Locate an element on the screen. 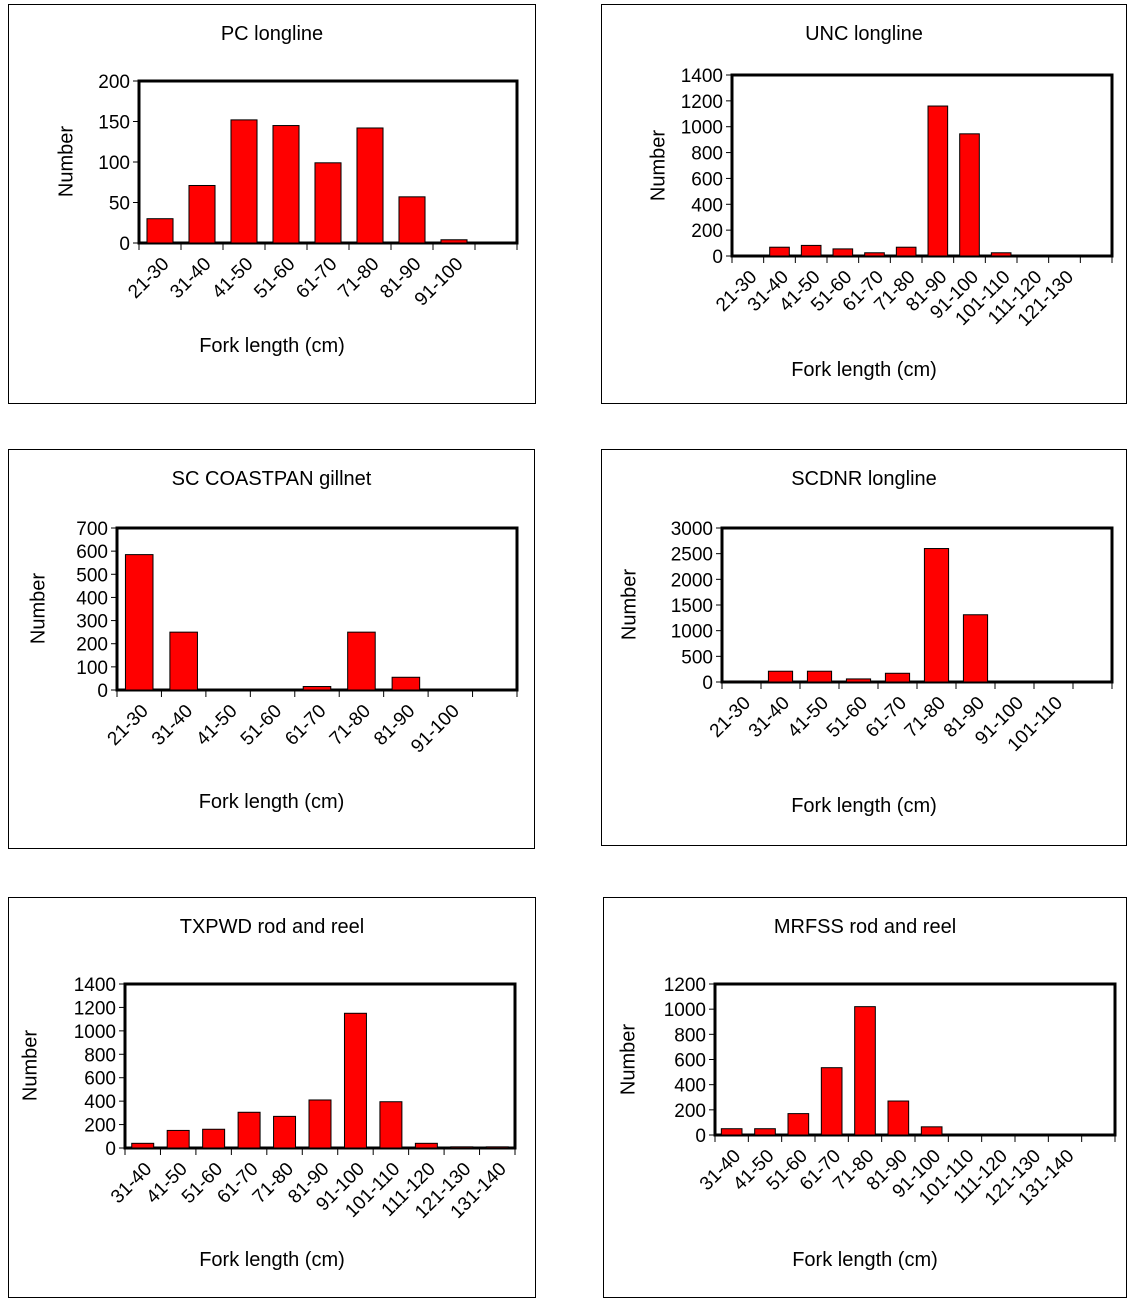  y-tick-label: 300 is located at coordinates (92, 622).